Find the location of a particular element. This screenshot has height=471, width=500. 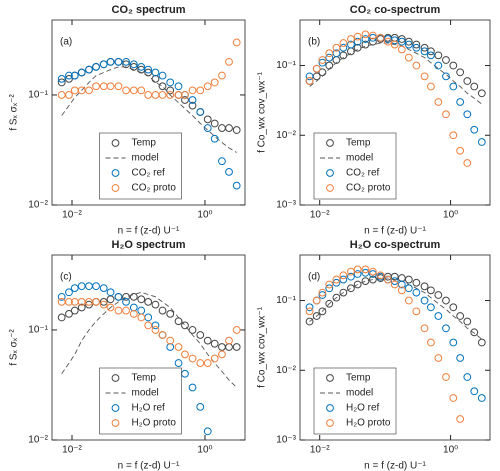

panel-title: CO₂ spectrum is located at coordinates (149, 10).